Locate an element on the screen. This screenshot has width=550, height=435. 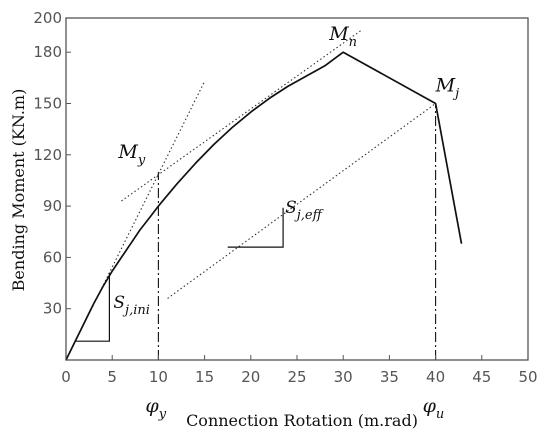
initial-stiffness-triangle is located at coordinates (93, 307).